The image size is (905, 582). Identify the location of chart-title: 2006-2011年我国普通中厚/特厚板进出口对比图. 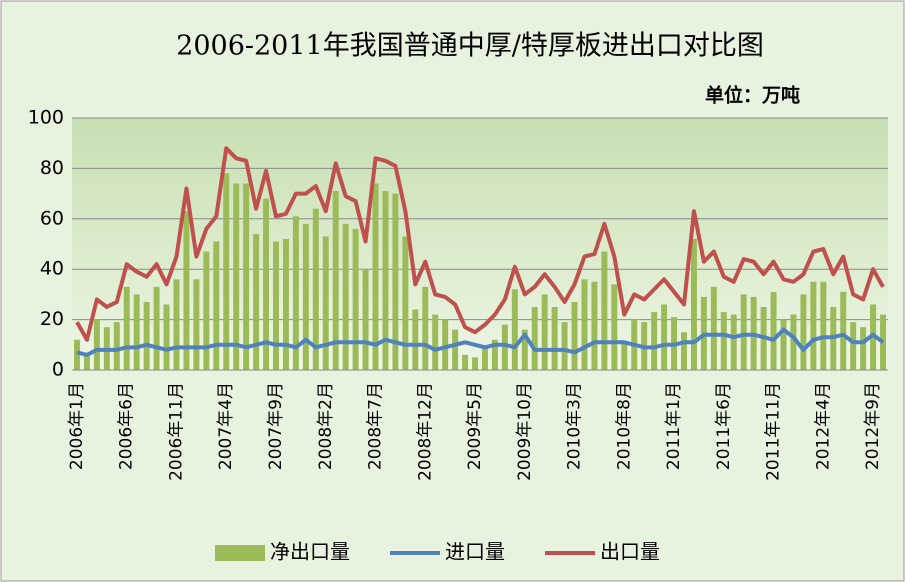
(470, 46).